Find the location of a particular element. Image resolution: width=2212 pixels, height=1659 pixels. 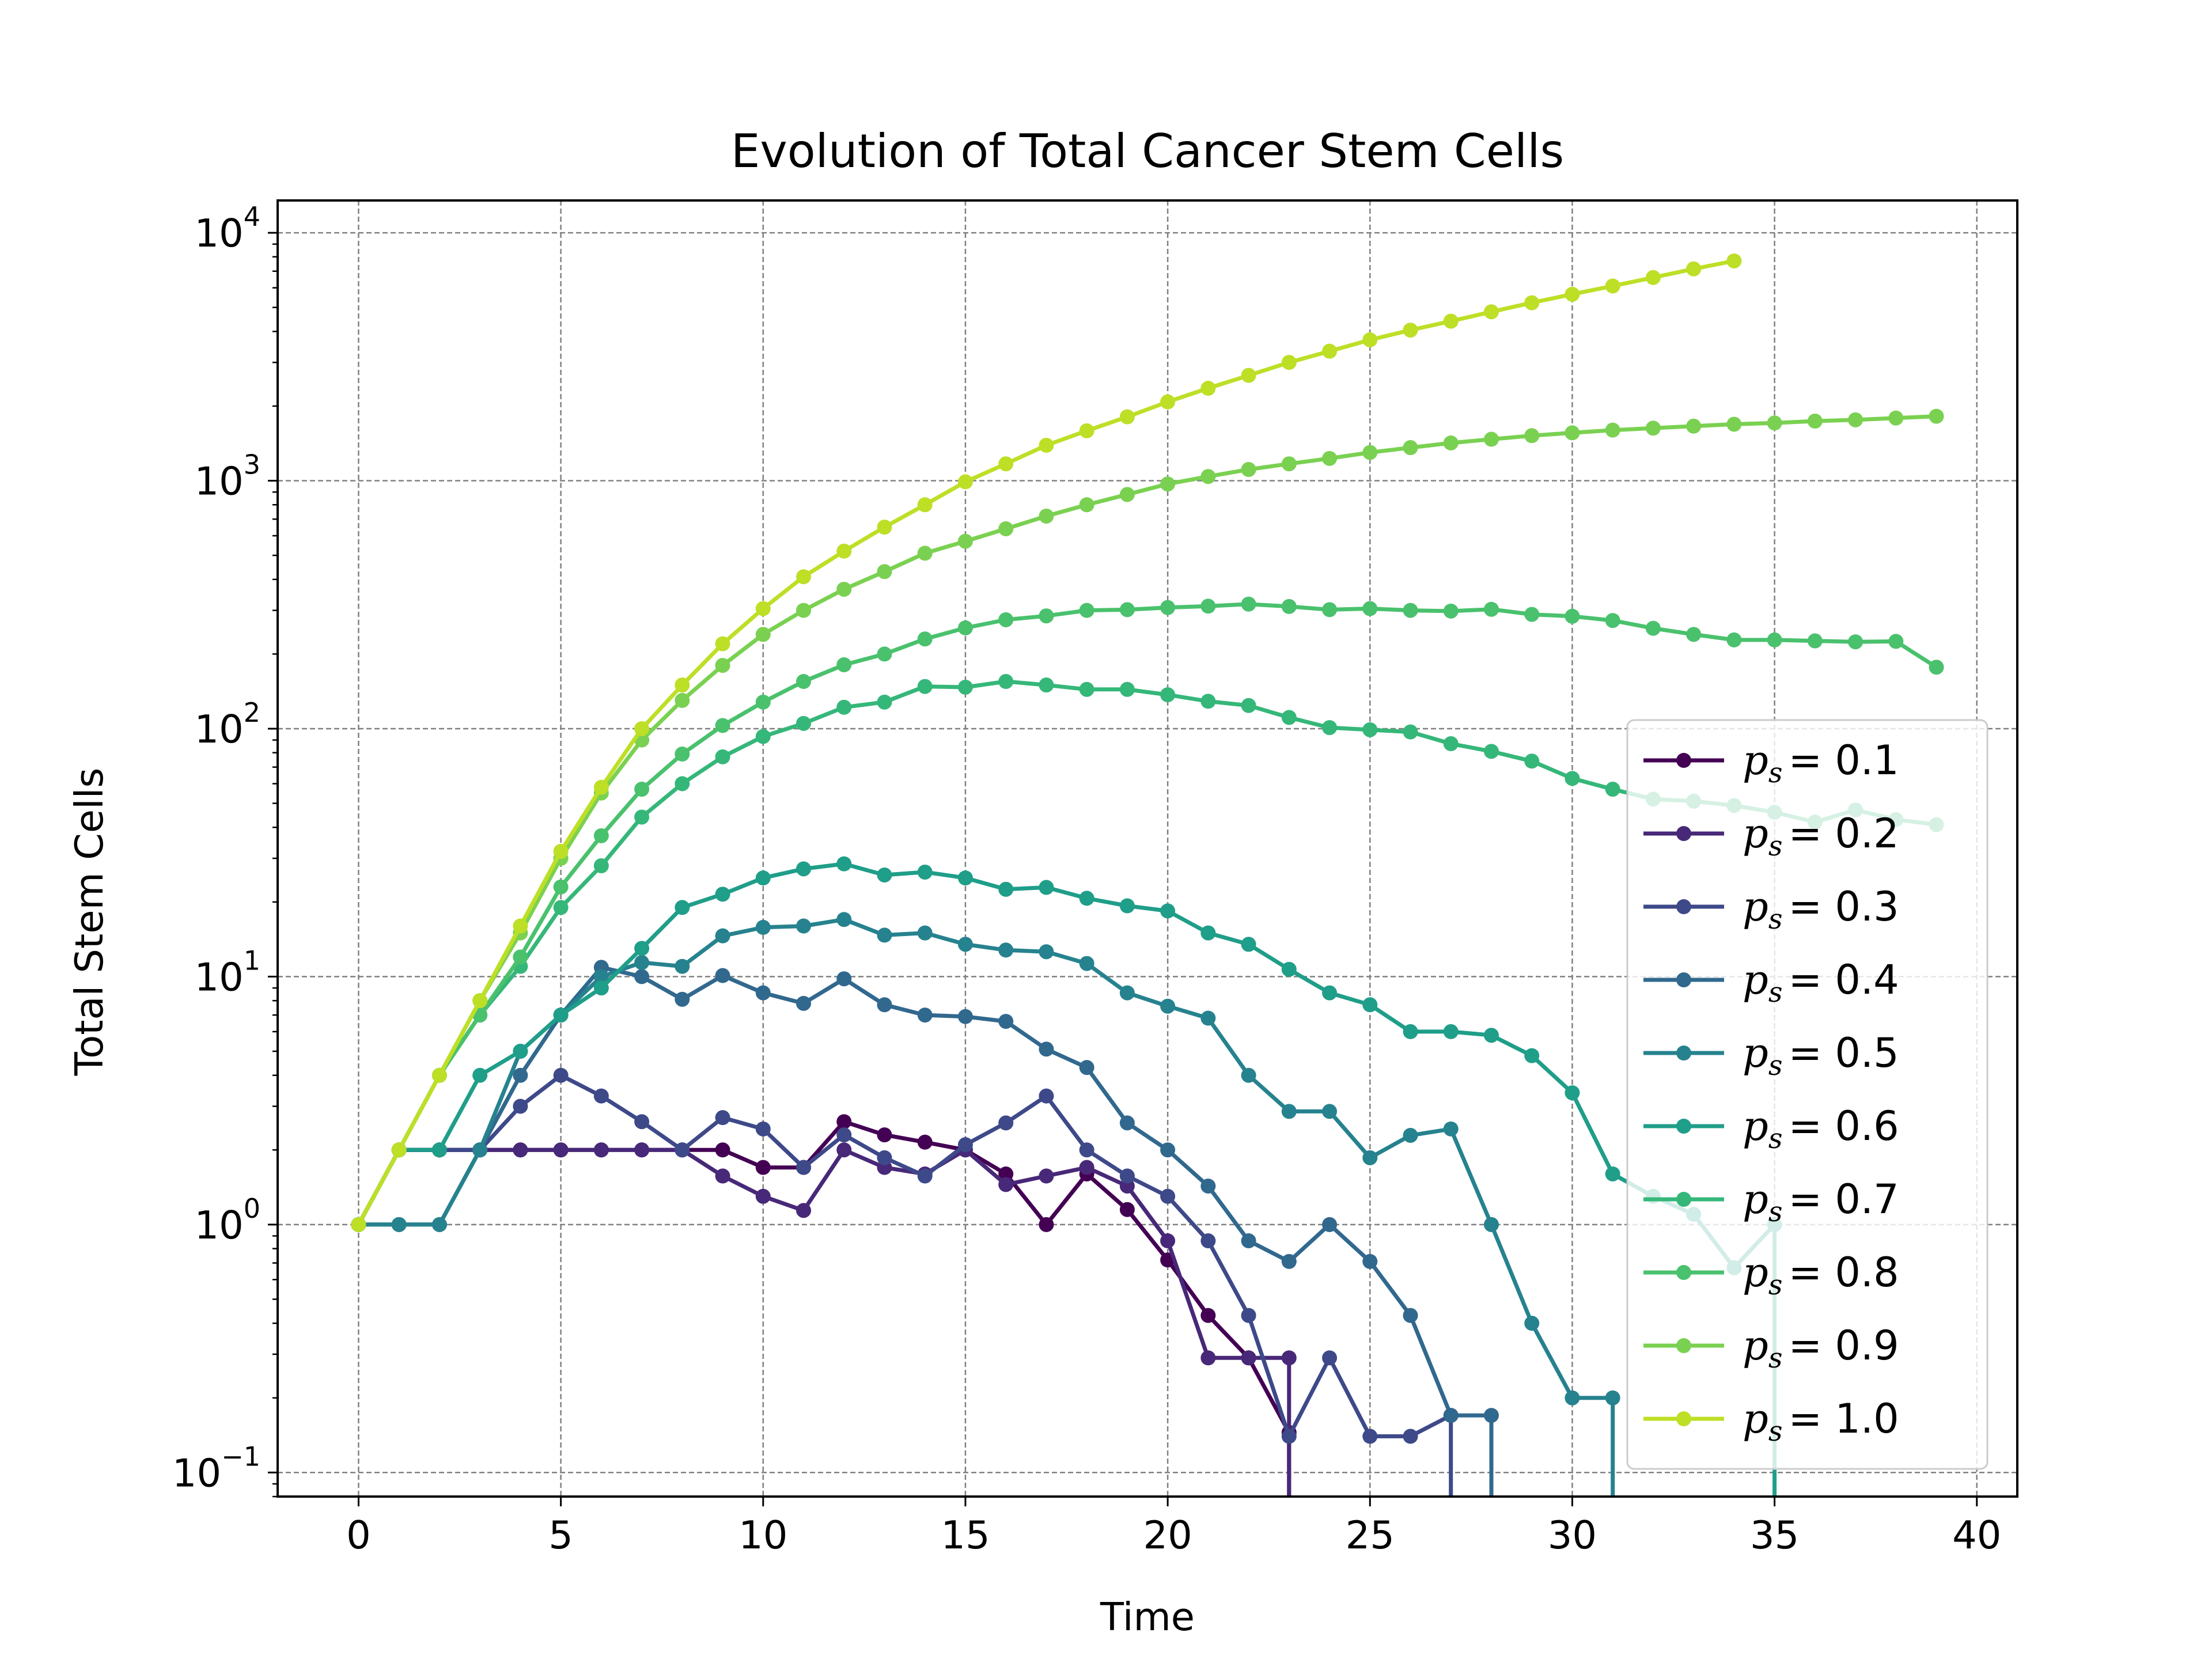

legend-label: ps = 0.4 is located at coordinates (1821, 982).